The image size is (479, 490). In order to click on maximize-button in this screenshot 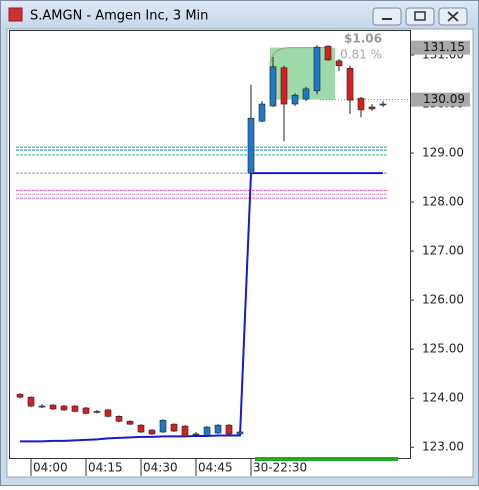, I will do `click(420, 16)`.